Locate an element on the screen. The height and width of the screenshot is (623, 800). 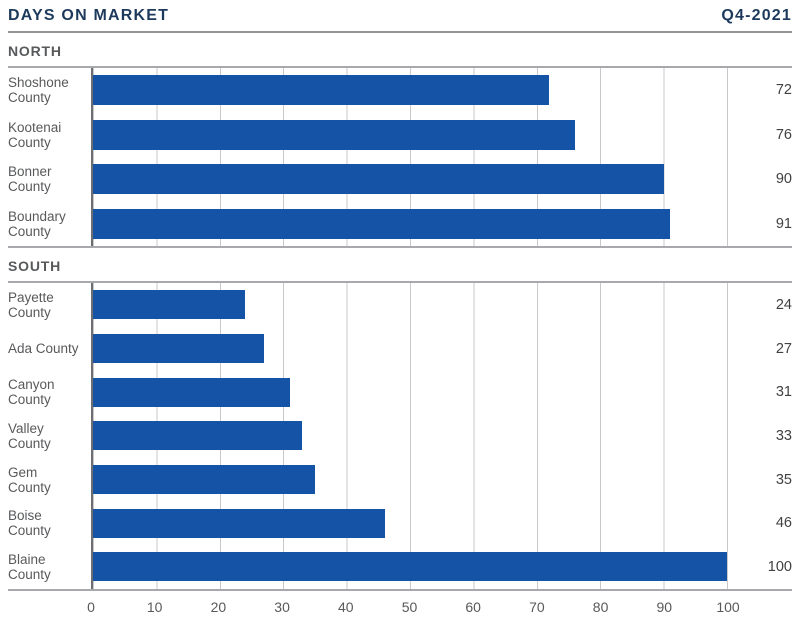
category-label: Bonner County is located at coordinates (30, 179).